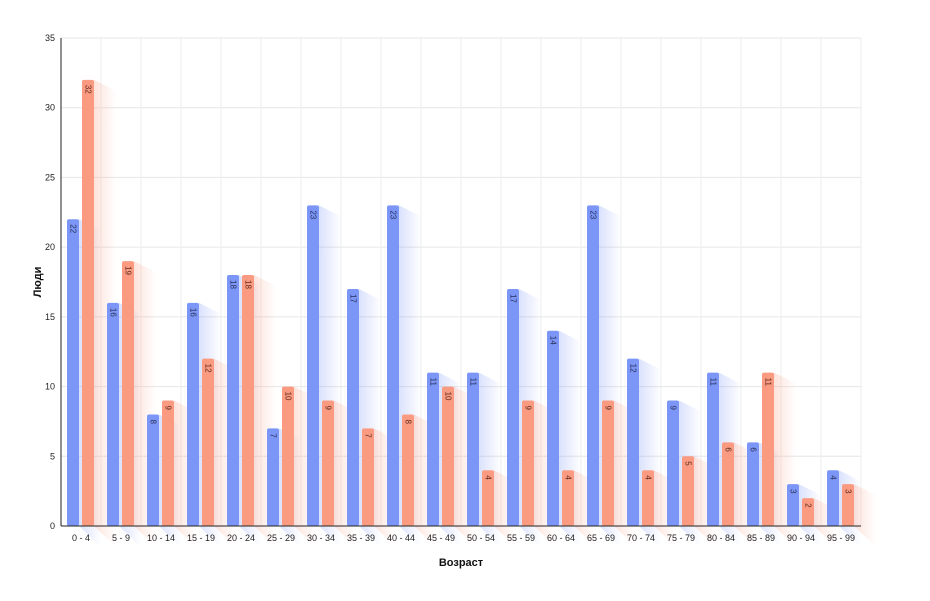 The image size is (930, 601). Describe the element at coordinates (688, 463) in the screenshot. I see `bar-value-label: 5` at that location.